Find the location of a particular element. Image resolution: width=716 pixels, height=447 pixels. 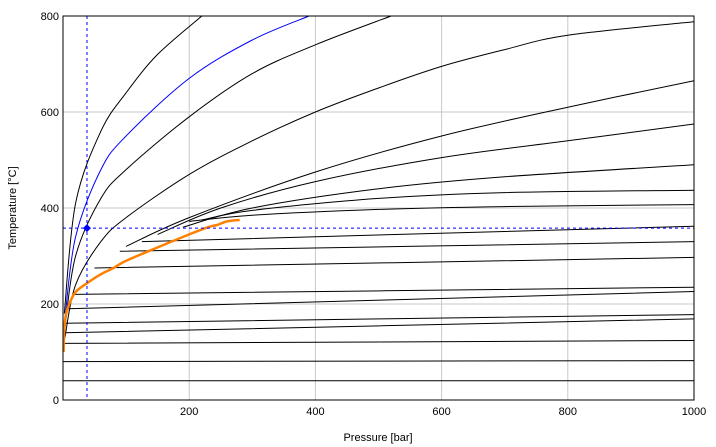

y-tick-label: 600 is located at coordinates (50, 113).